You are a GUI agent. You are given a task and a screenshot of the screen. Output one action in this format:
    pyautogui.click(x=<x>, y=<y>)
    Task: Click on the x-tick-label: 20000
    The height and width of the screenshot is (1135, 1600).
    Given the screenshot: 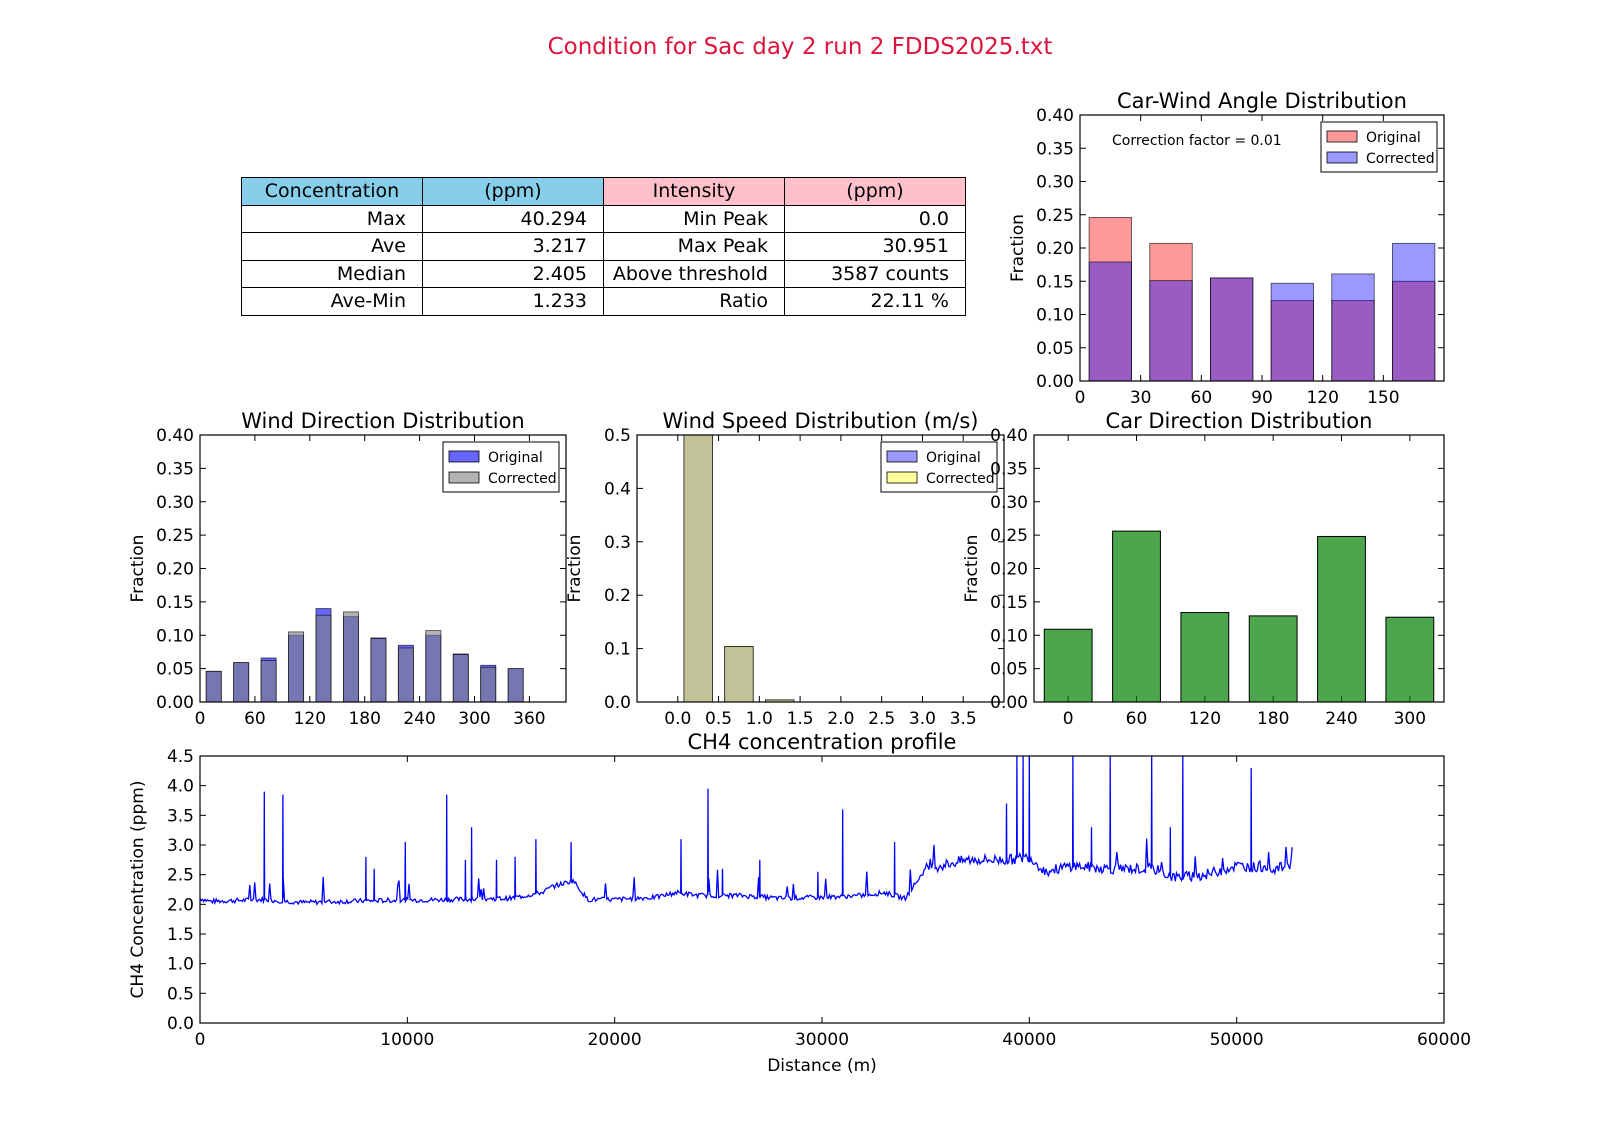 What is the action you would take?
    pyautogui.click(x=615, y=1040)
    